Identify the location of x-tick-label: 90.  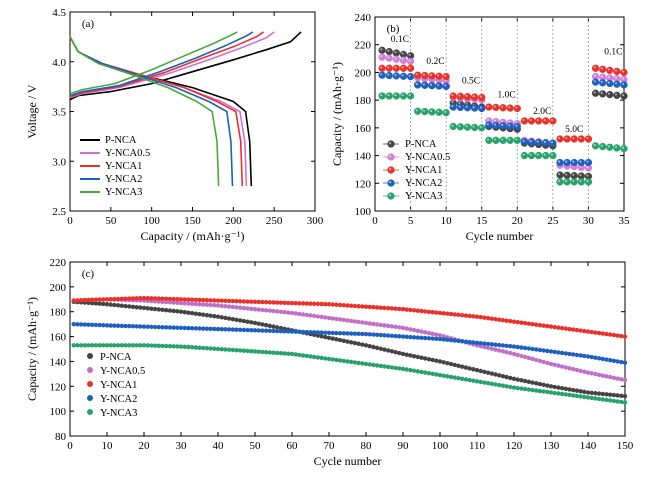
(404, 446).